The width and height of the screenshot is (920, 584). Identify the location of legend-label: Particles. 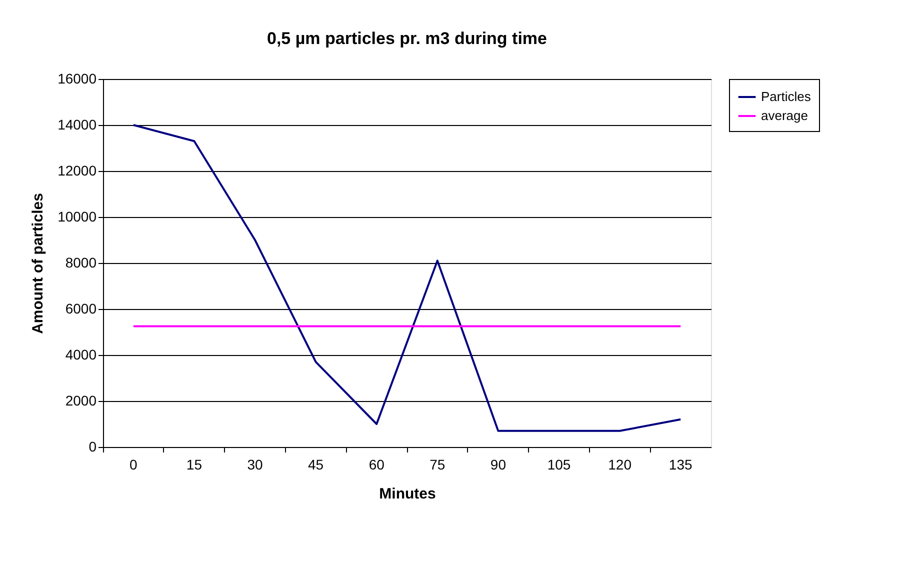
(786, 96).